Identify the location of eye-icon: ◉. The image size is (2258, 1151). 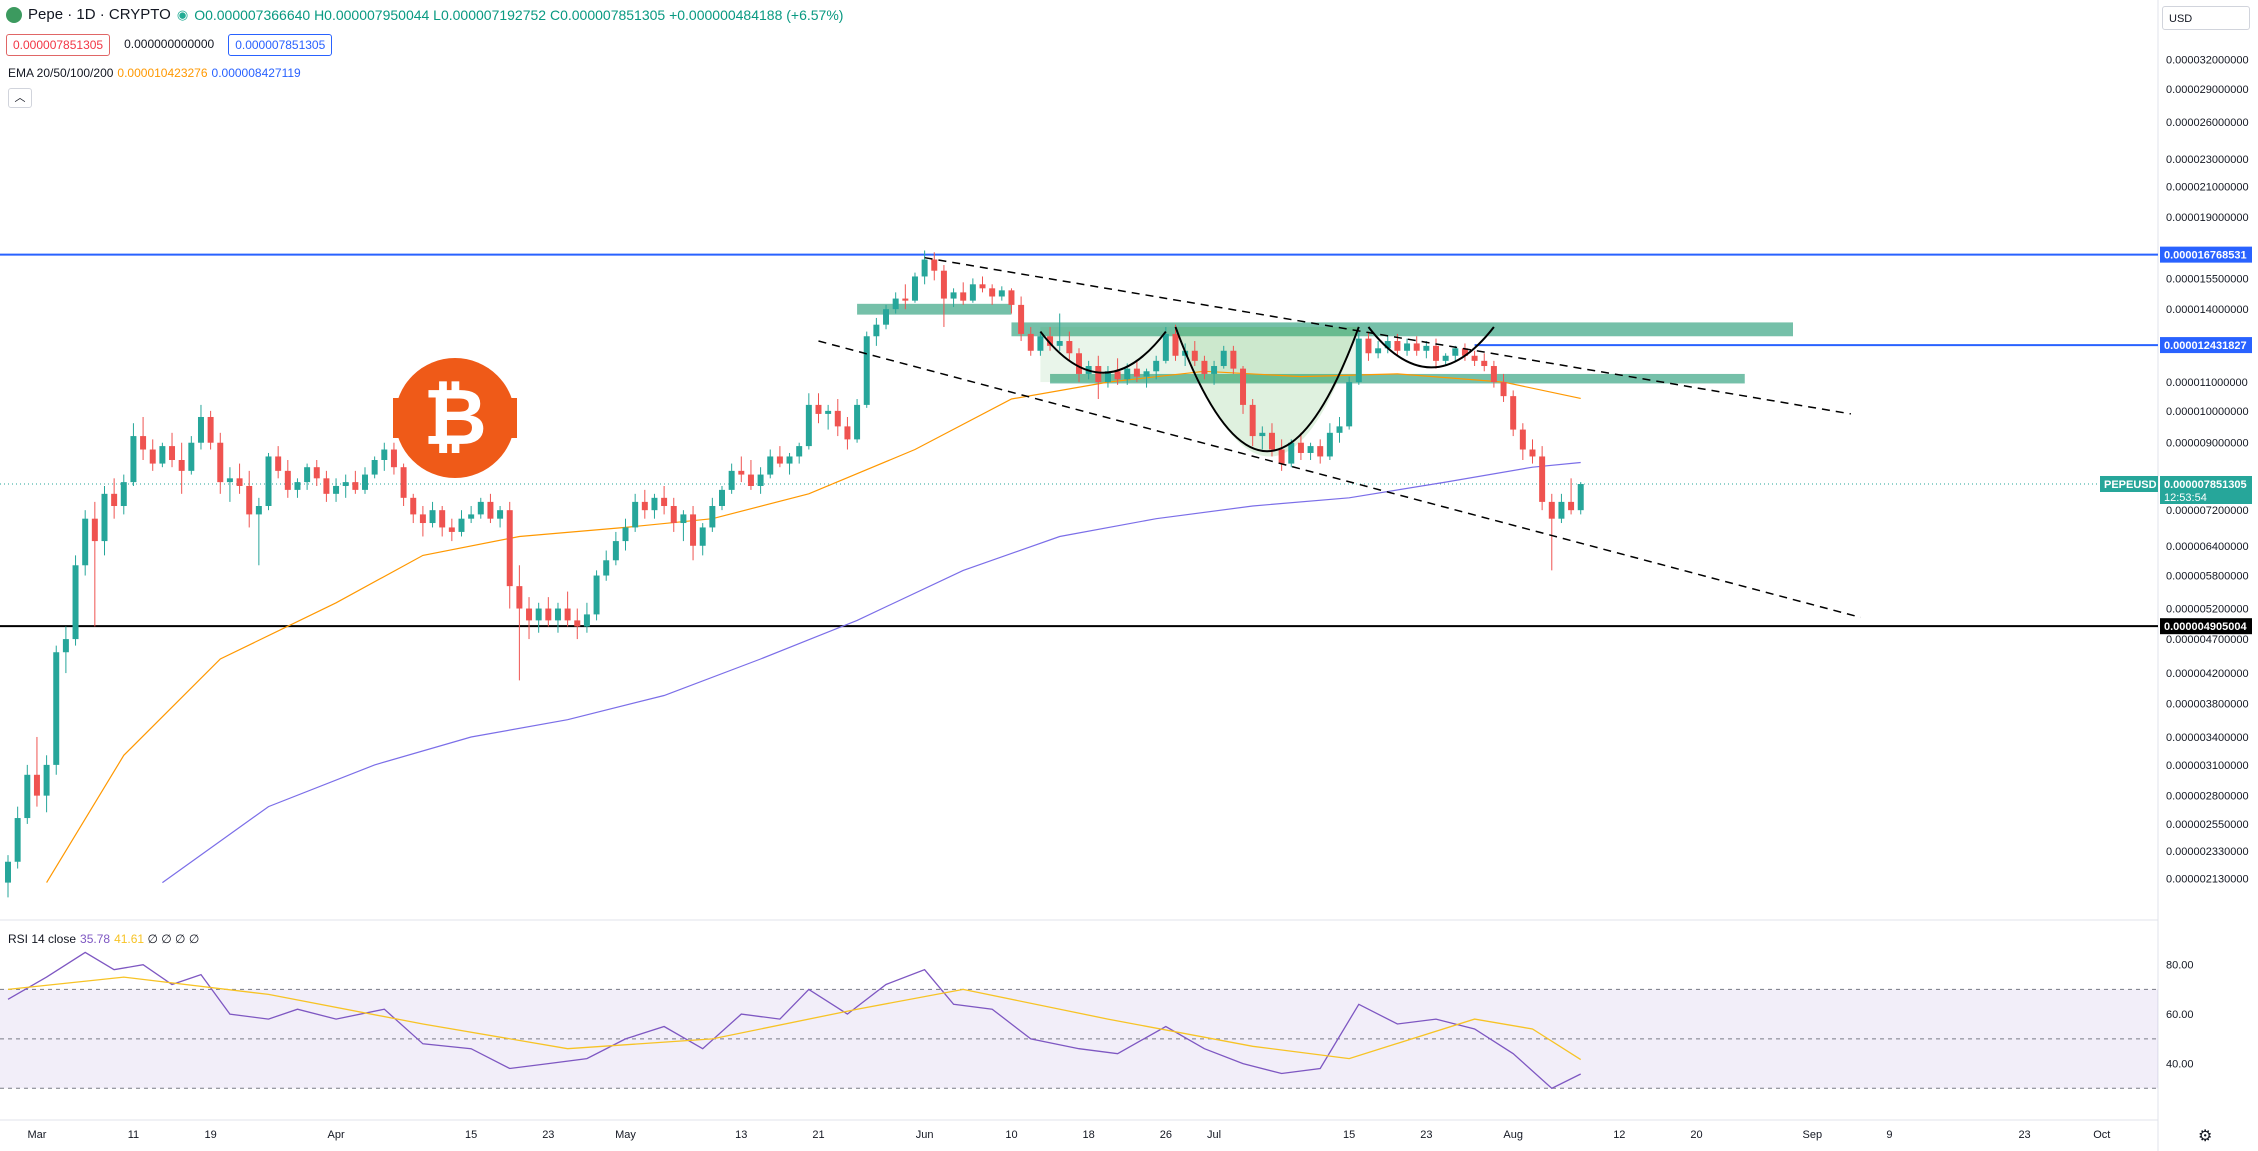
(182, 14).